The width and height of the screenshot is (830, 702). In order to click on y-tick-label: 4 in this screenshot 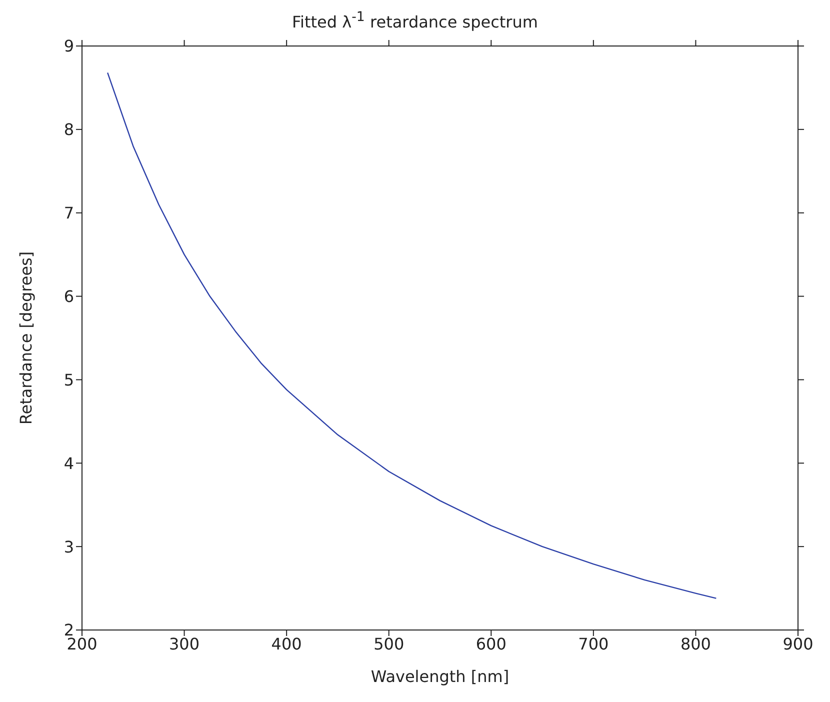, I will do `click(69, 463)`.